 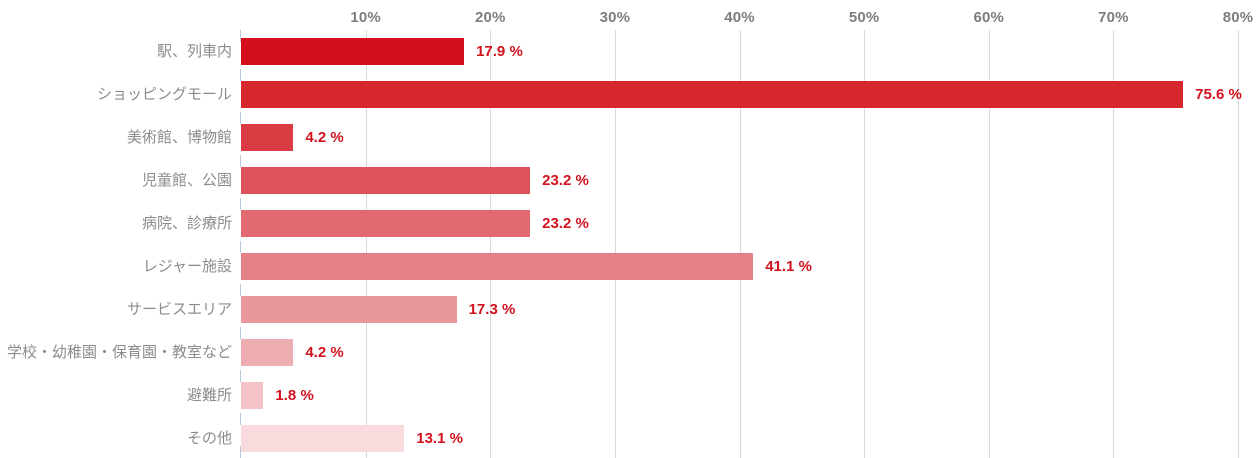 I want to click on x-axis-tick-label: 40%, so click(x=739, y=17).